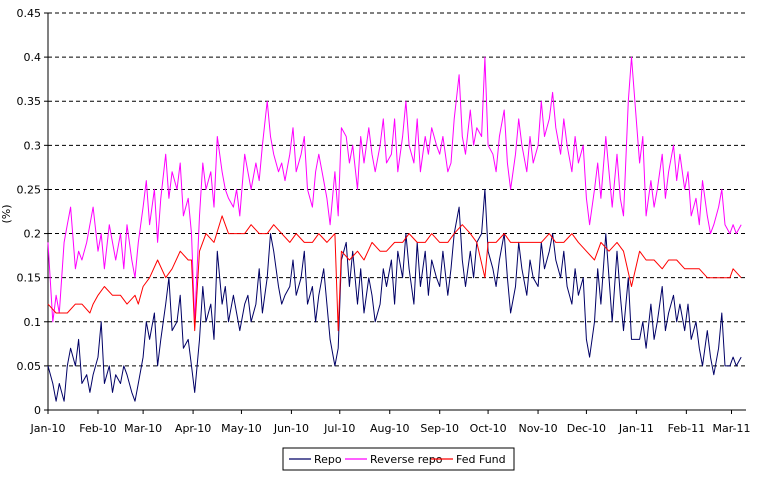 Image resolution: width=763 pixels, height=477 pixels. Describe the element at coordinates (241, 428) in the screenshot. I see `x-tick-label: May-10` at that location.